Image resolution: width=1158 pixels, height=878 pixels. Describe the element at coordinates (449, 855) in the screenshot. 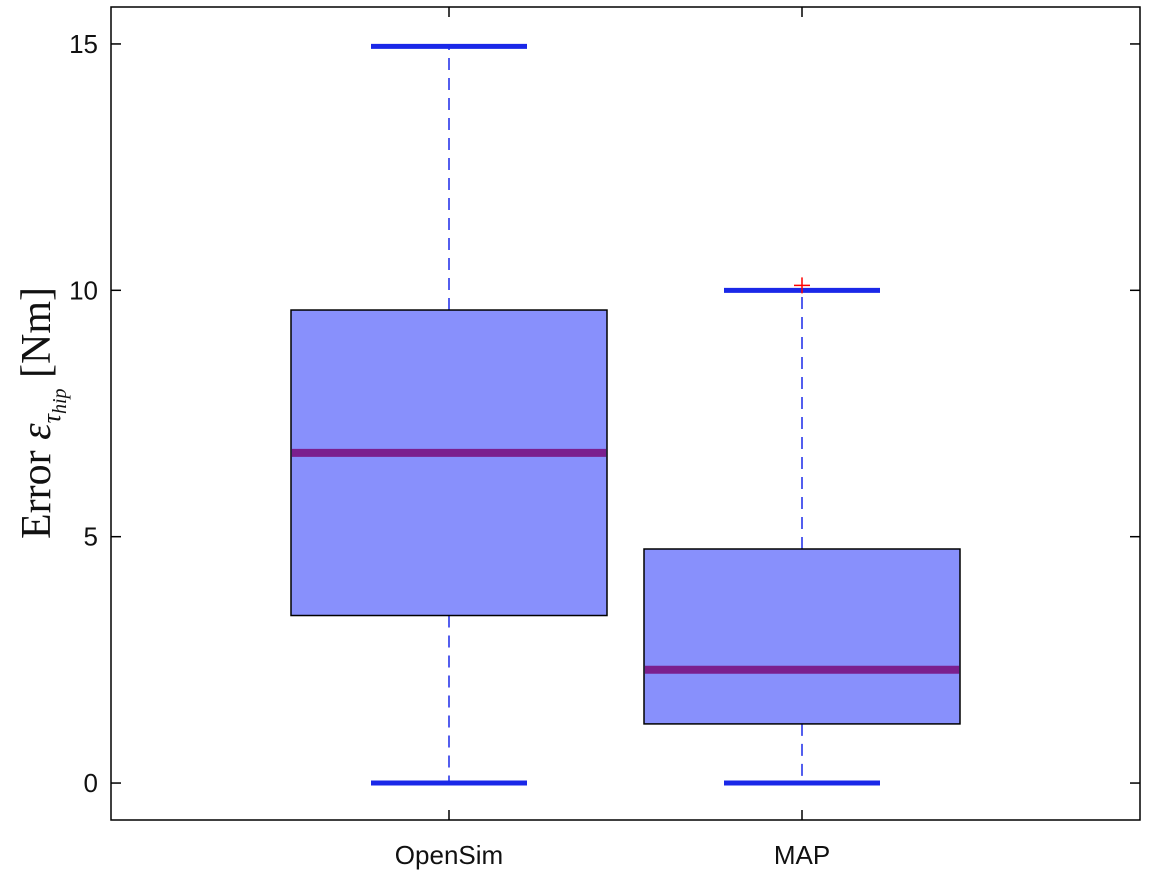

I see `x-tick-label: OpenSim` at that location.